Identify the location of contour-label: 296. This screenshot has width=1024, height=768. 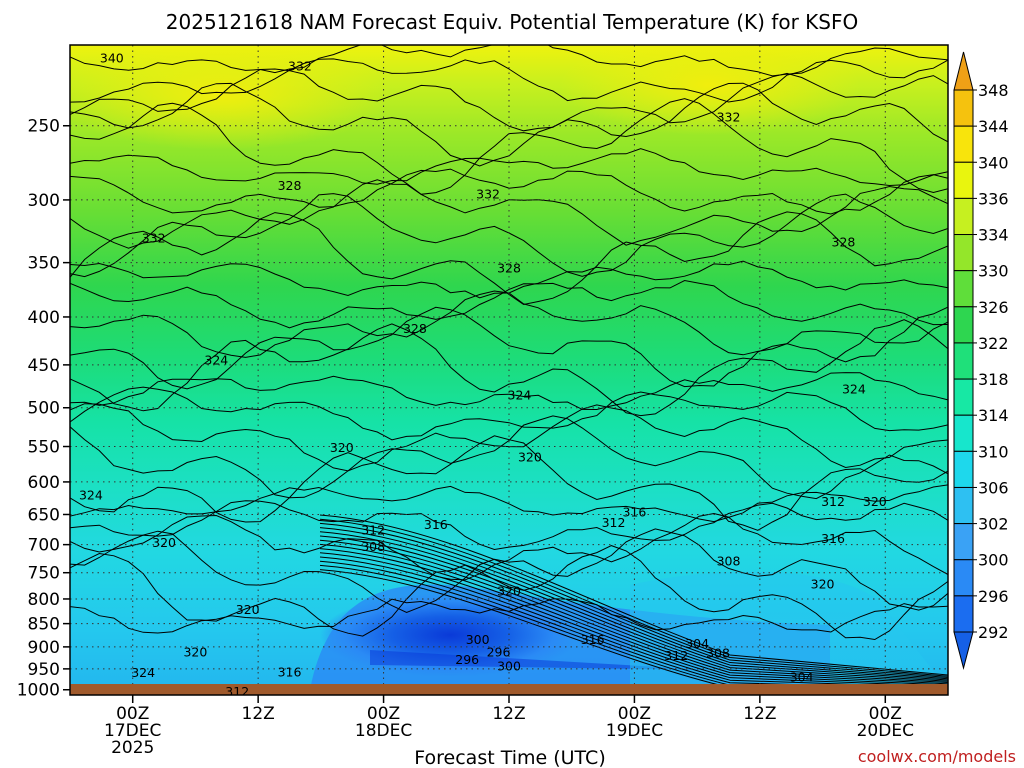
(467, 659).